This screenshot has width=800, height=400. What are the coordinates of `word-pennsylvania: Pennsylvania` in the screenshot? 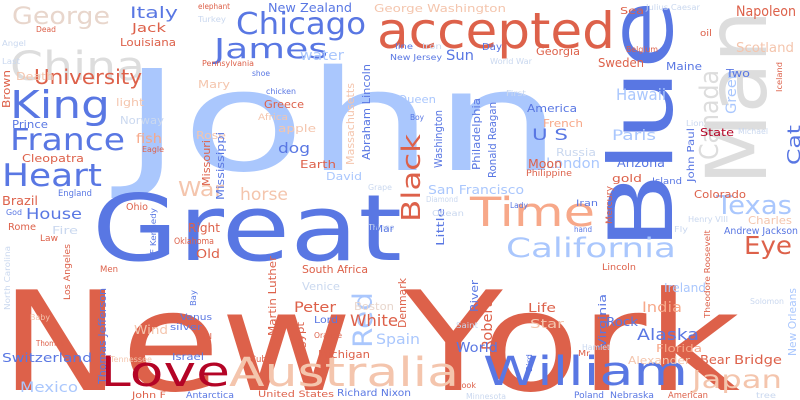 It's located at (228, 63).